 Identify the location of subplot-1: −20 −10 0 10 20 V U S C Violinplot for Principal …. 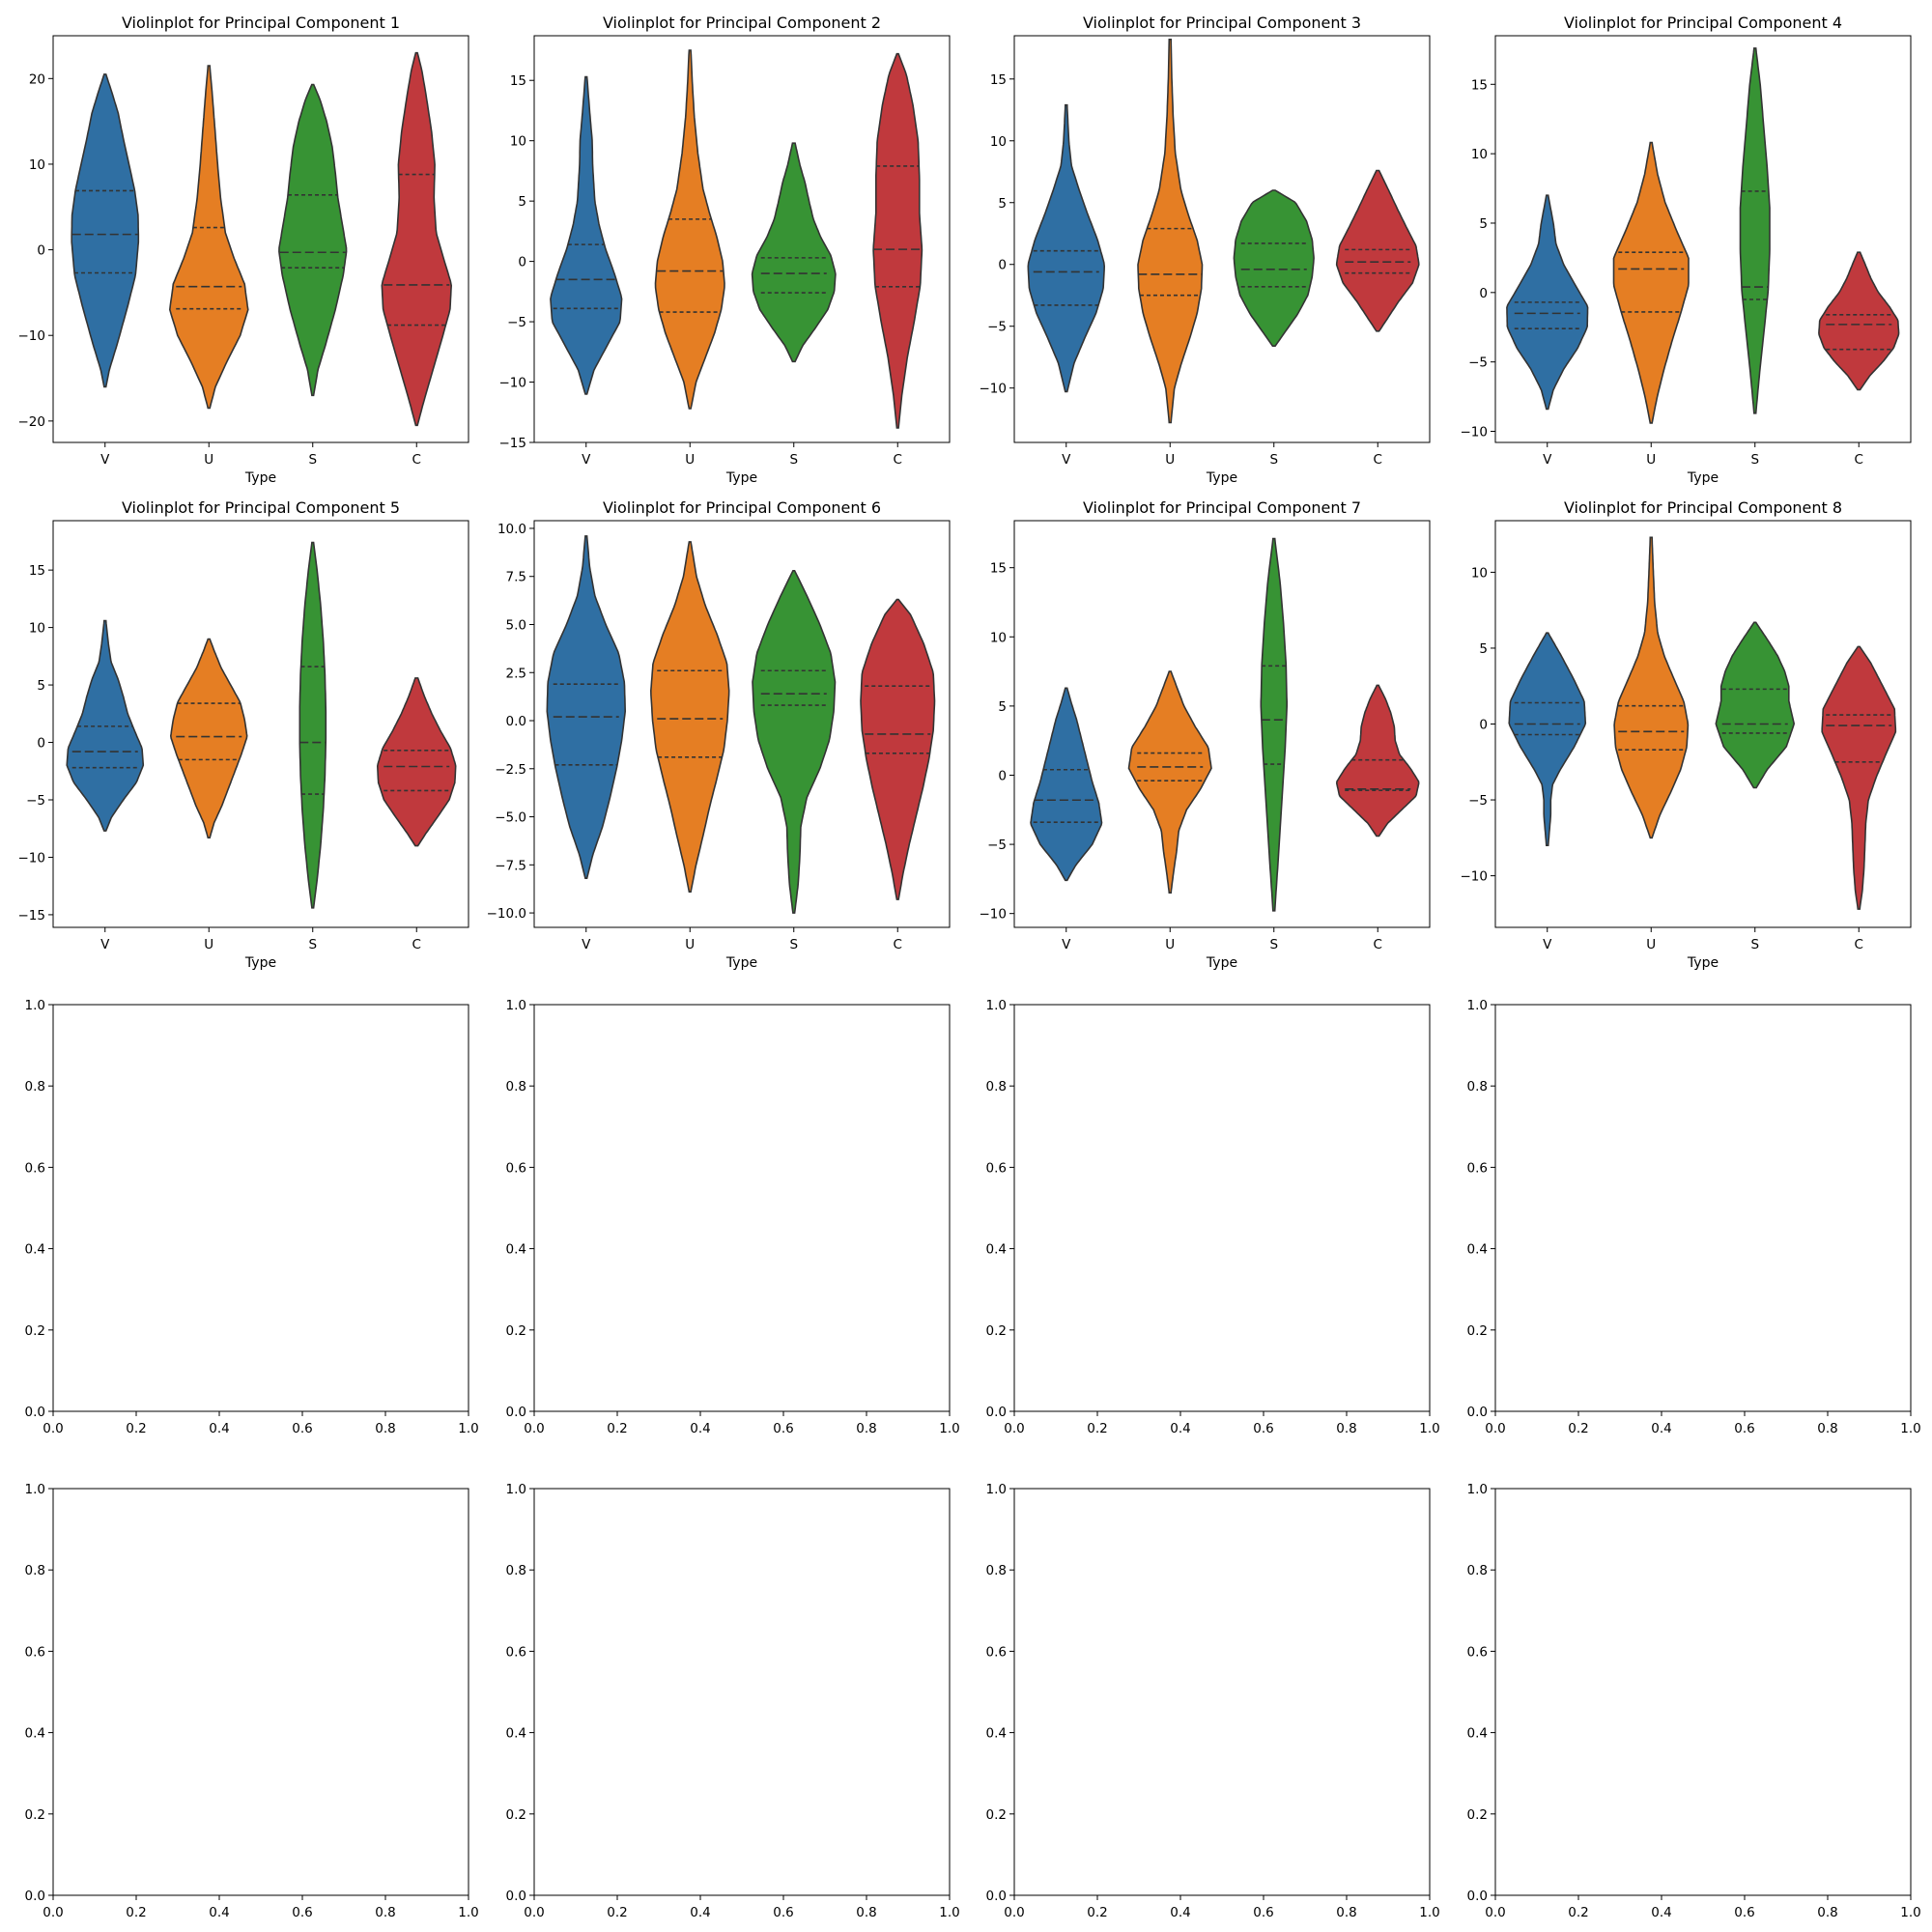
(243, 250).